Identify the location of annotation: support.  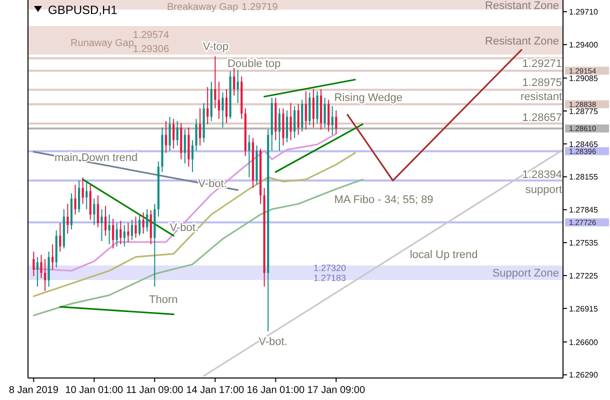
(543, 190).